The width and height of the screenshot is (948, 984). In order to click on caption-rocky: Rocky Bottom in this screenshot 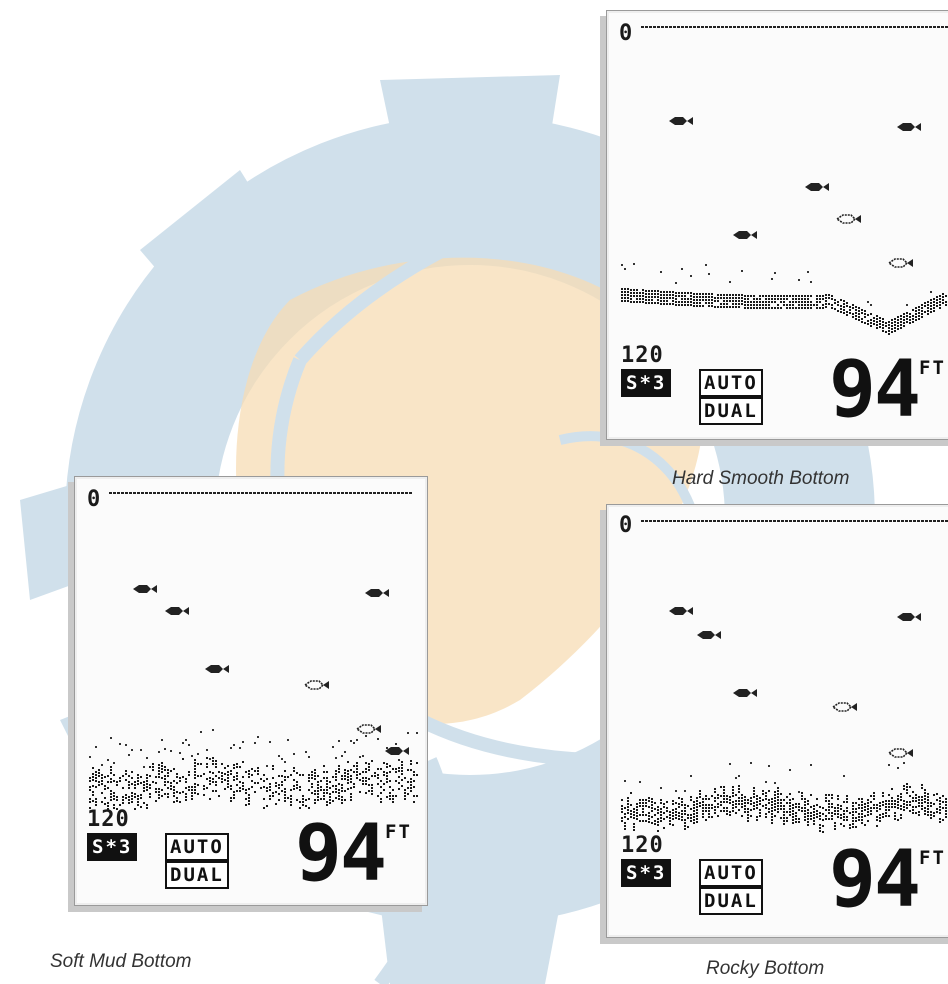, I will do `click(765, 968)`.